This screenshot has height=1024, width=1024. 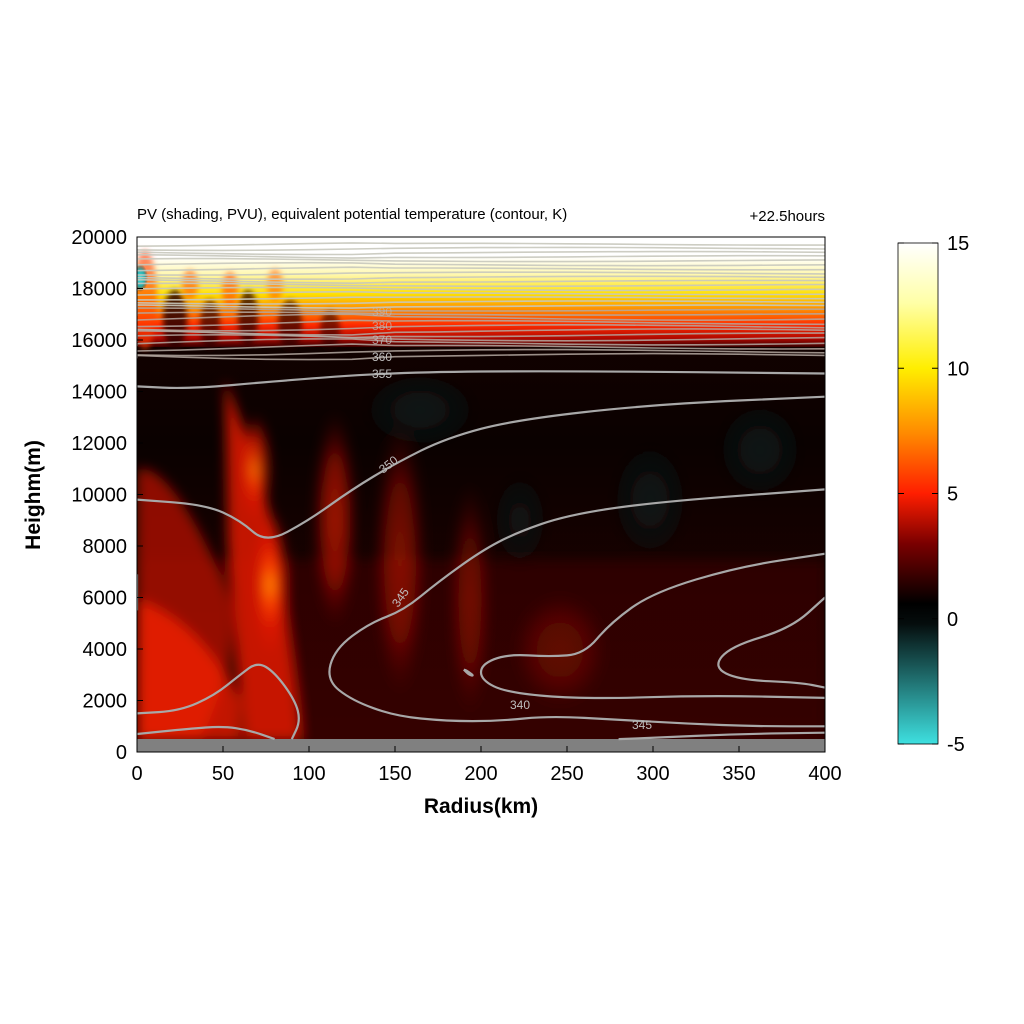 What do you see at coordinates (99, 496) in the screenshot?
I see `y-tick-label: 10000` at bounding box center [99, 496].